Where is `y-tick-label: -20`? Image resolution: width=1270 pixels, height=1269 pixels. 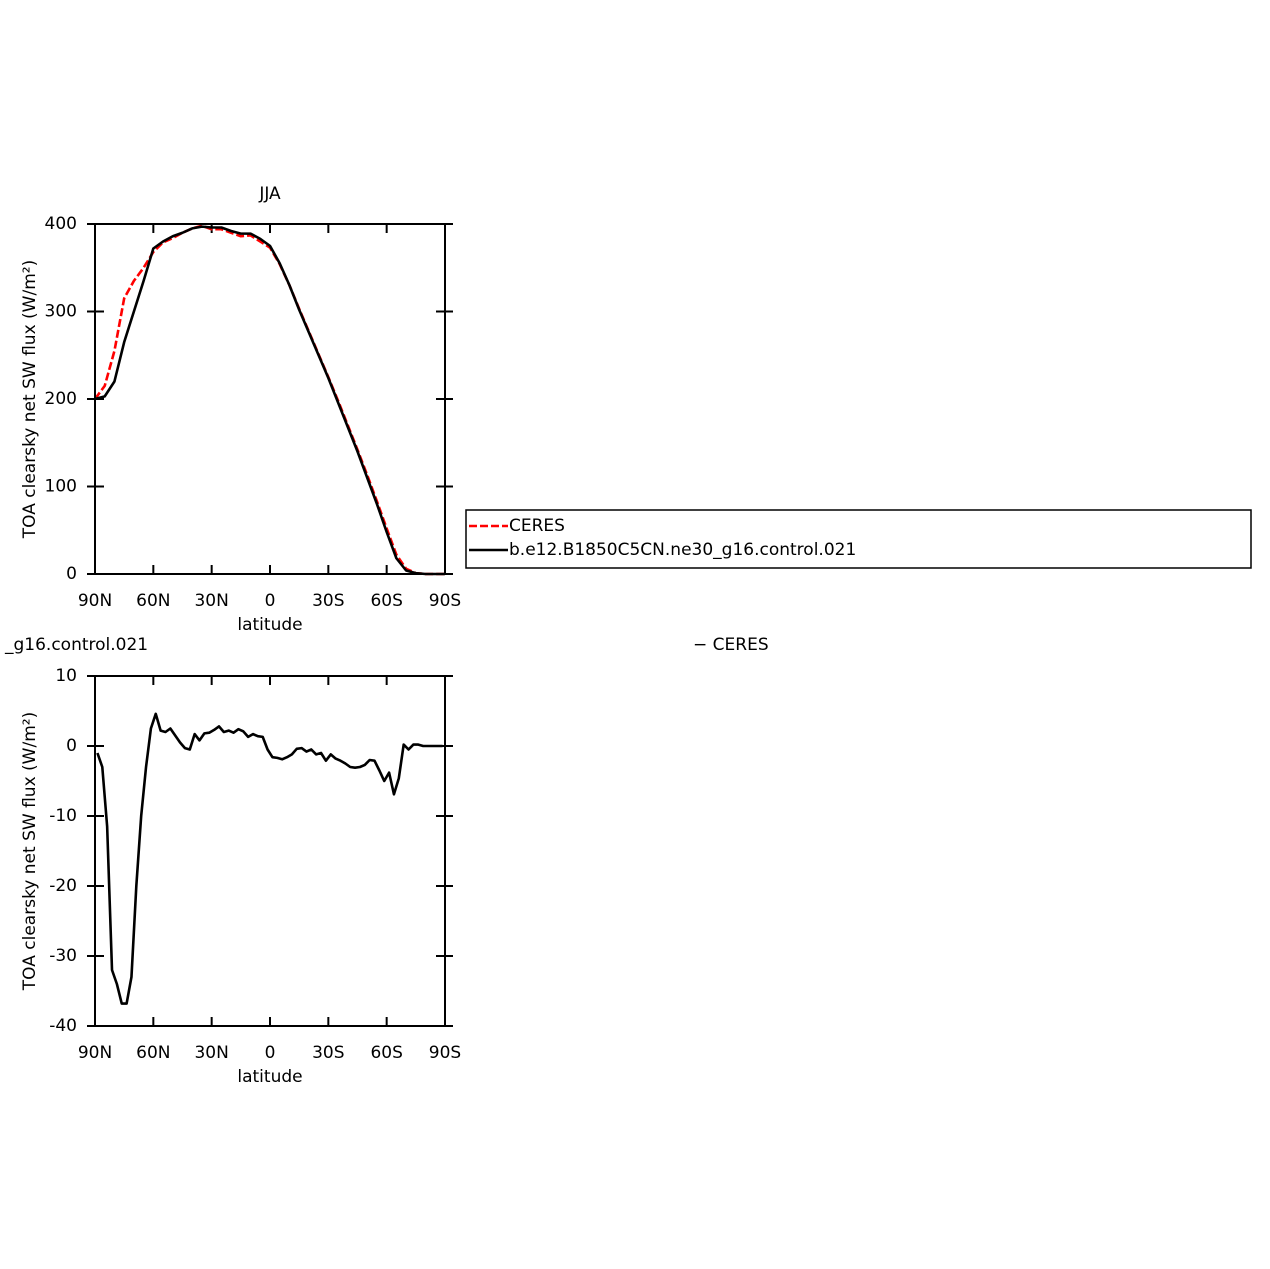
y-tick-label: -20 is located at coordinates (63, 886).